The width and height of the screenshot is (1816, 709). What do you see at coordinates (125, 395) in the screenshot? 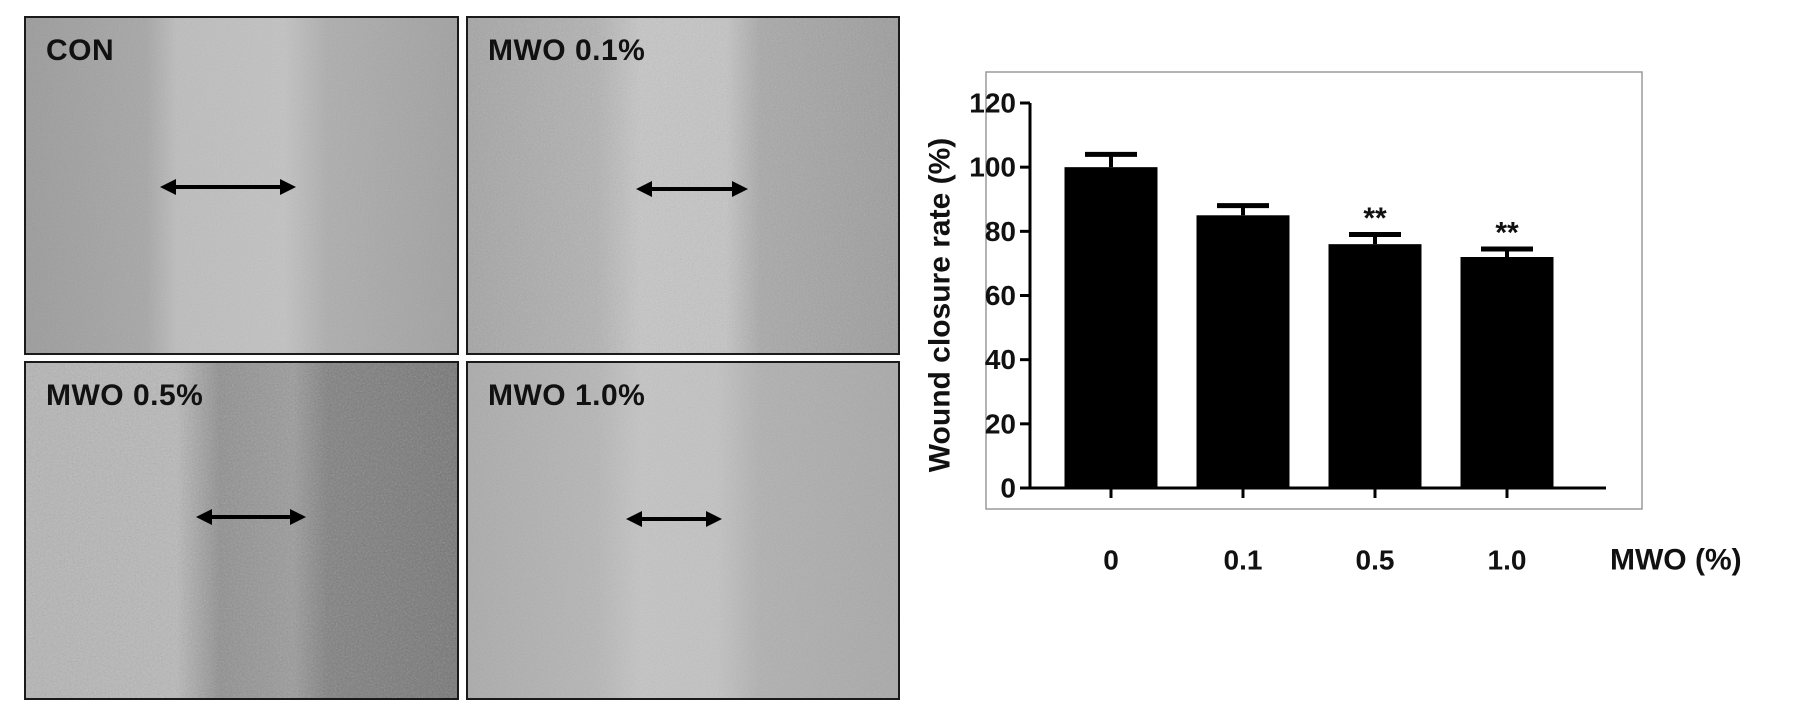
I see `panel-label: MWO 0.5%` at bounding box center [125, 395].